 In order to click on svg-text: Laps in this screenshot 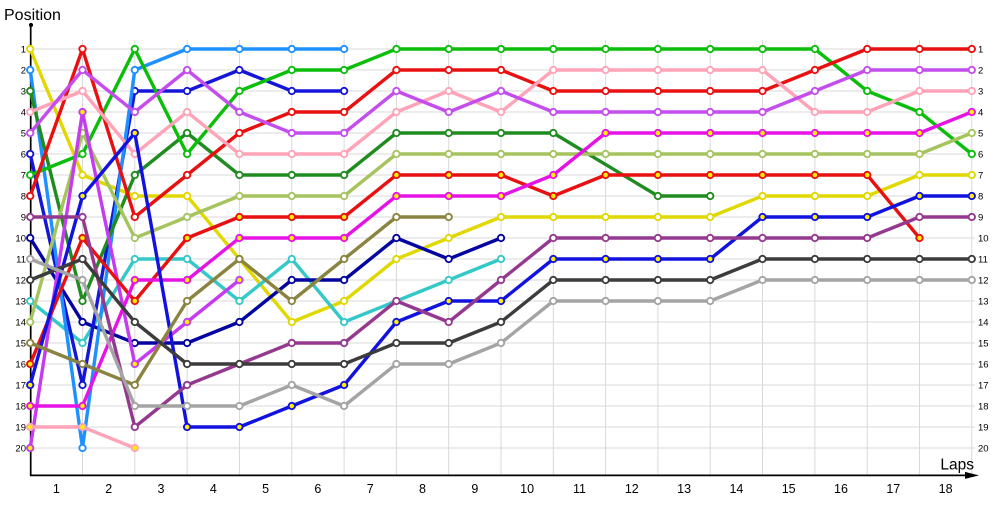, I will do `click(957, 465)`.